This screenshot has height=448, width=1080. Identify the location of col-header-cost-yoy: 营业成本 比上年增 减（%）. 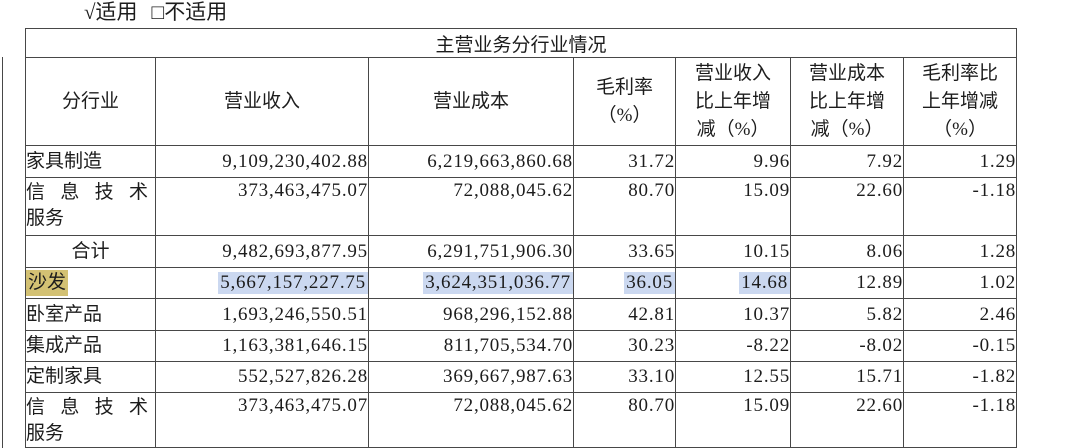
(847, 101).